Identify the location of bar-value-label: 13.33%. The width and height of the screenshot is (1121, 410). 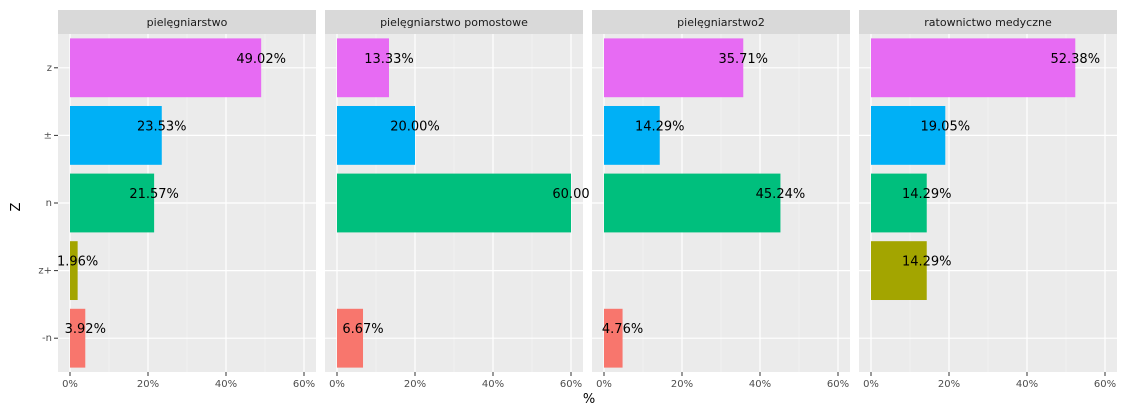
(389, 59).